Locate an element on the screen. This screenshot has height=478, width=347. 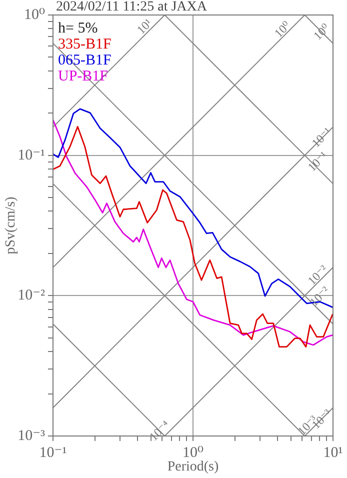
annotation: 10¹ is located at coordinates (145, 26).